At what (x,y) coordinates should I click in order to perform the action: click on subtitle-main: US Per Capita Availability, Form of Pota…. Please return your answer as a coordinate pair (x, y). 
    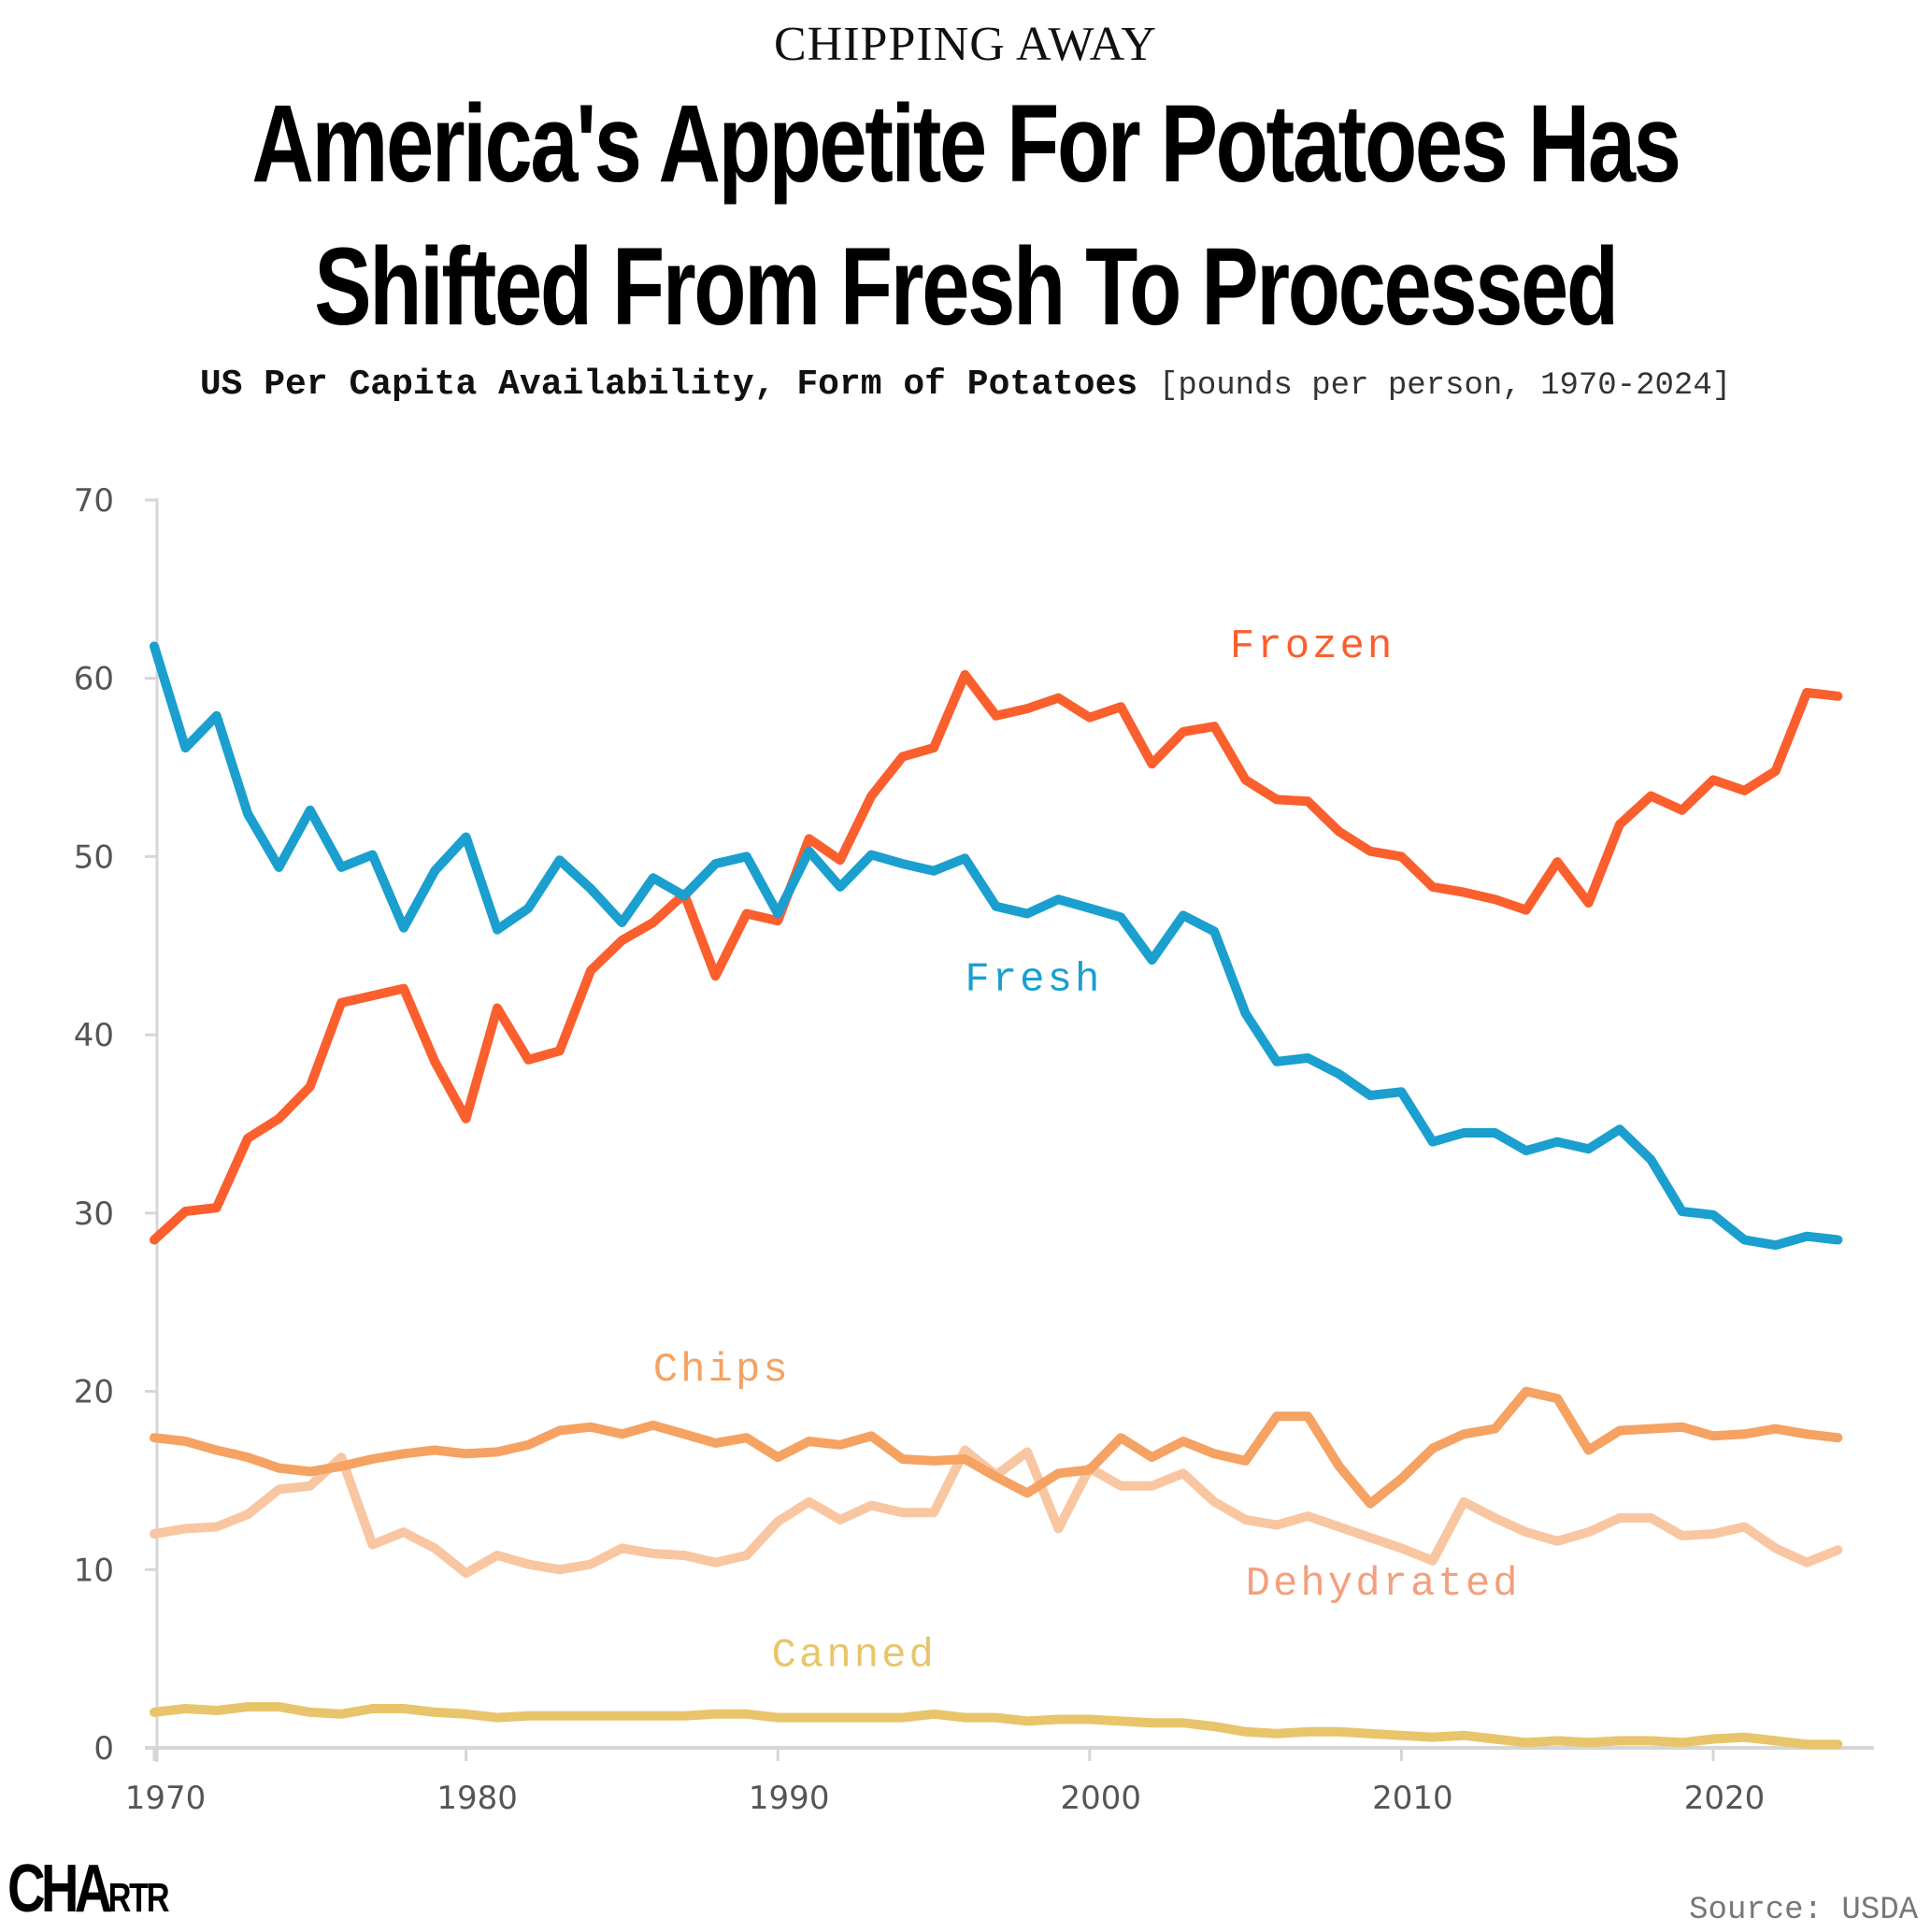
    Looking at the image, I should click on (669, 385).